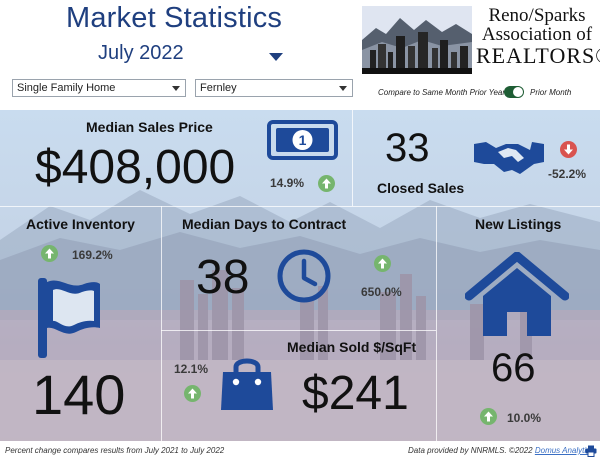  What do you see at coordinates (513, 368) in the screenshot?
I see `new-listings-value: 66` at bounding box center [513, 368].